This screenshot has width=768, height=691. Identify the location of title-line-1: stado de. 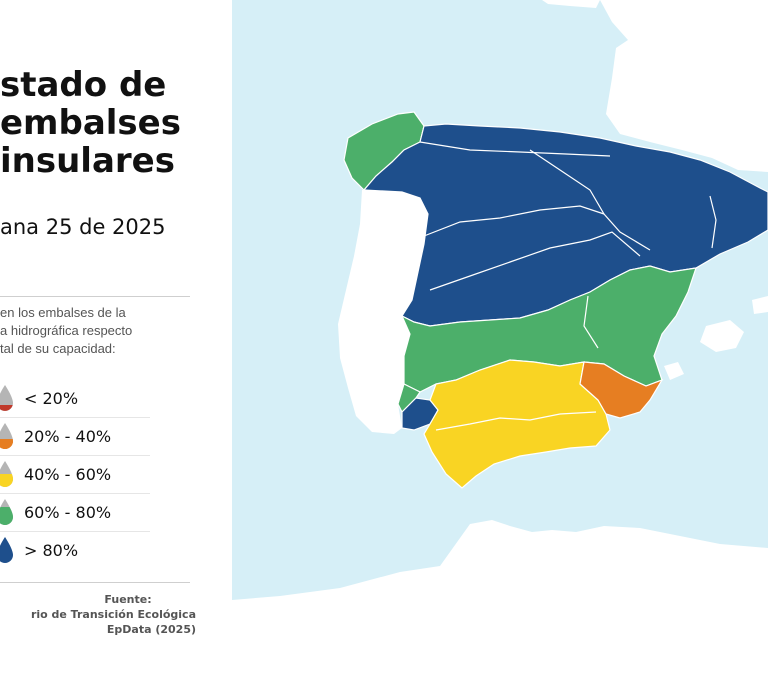
(83, 85).